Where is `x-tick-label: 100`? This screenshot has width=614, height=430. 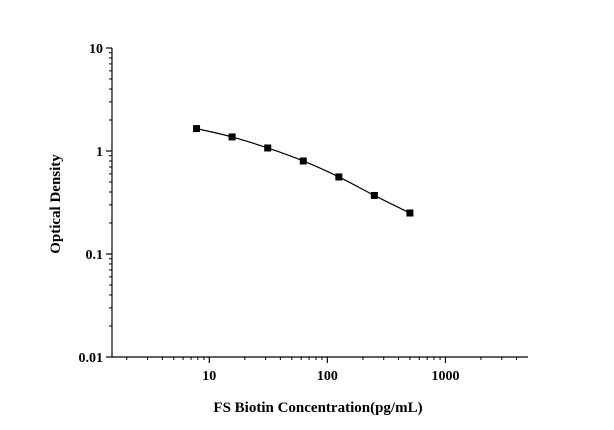
x-tick-label: 100 is located at coordinates (327, 376).